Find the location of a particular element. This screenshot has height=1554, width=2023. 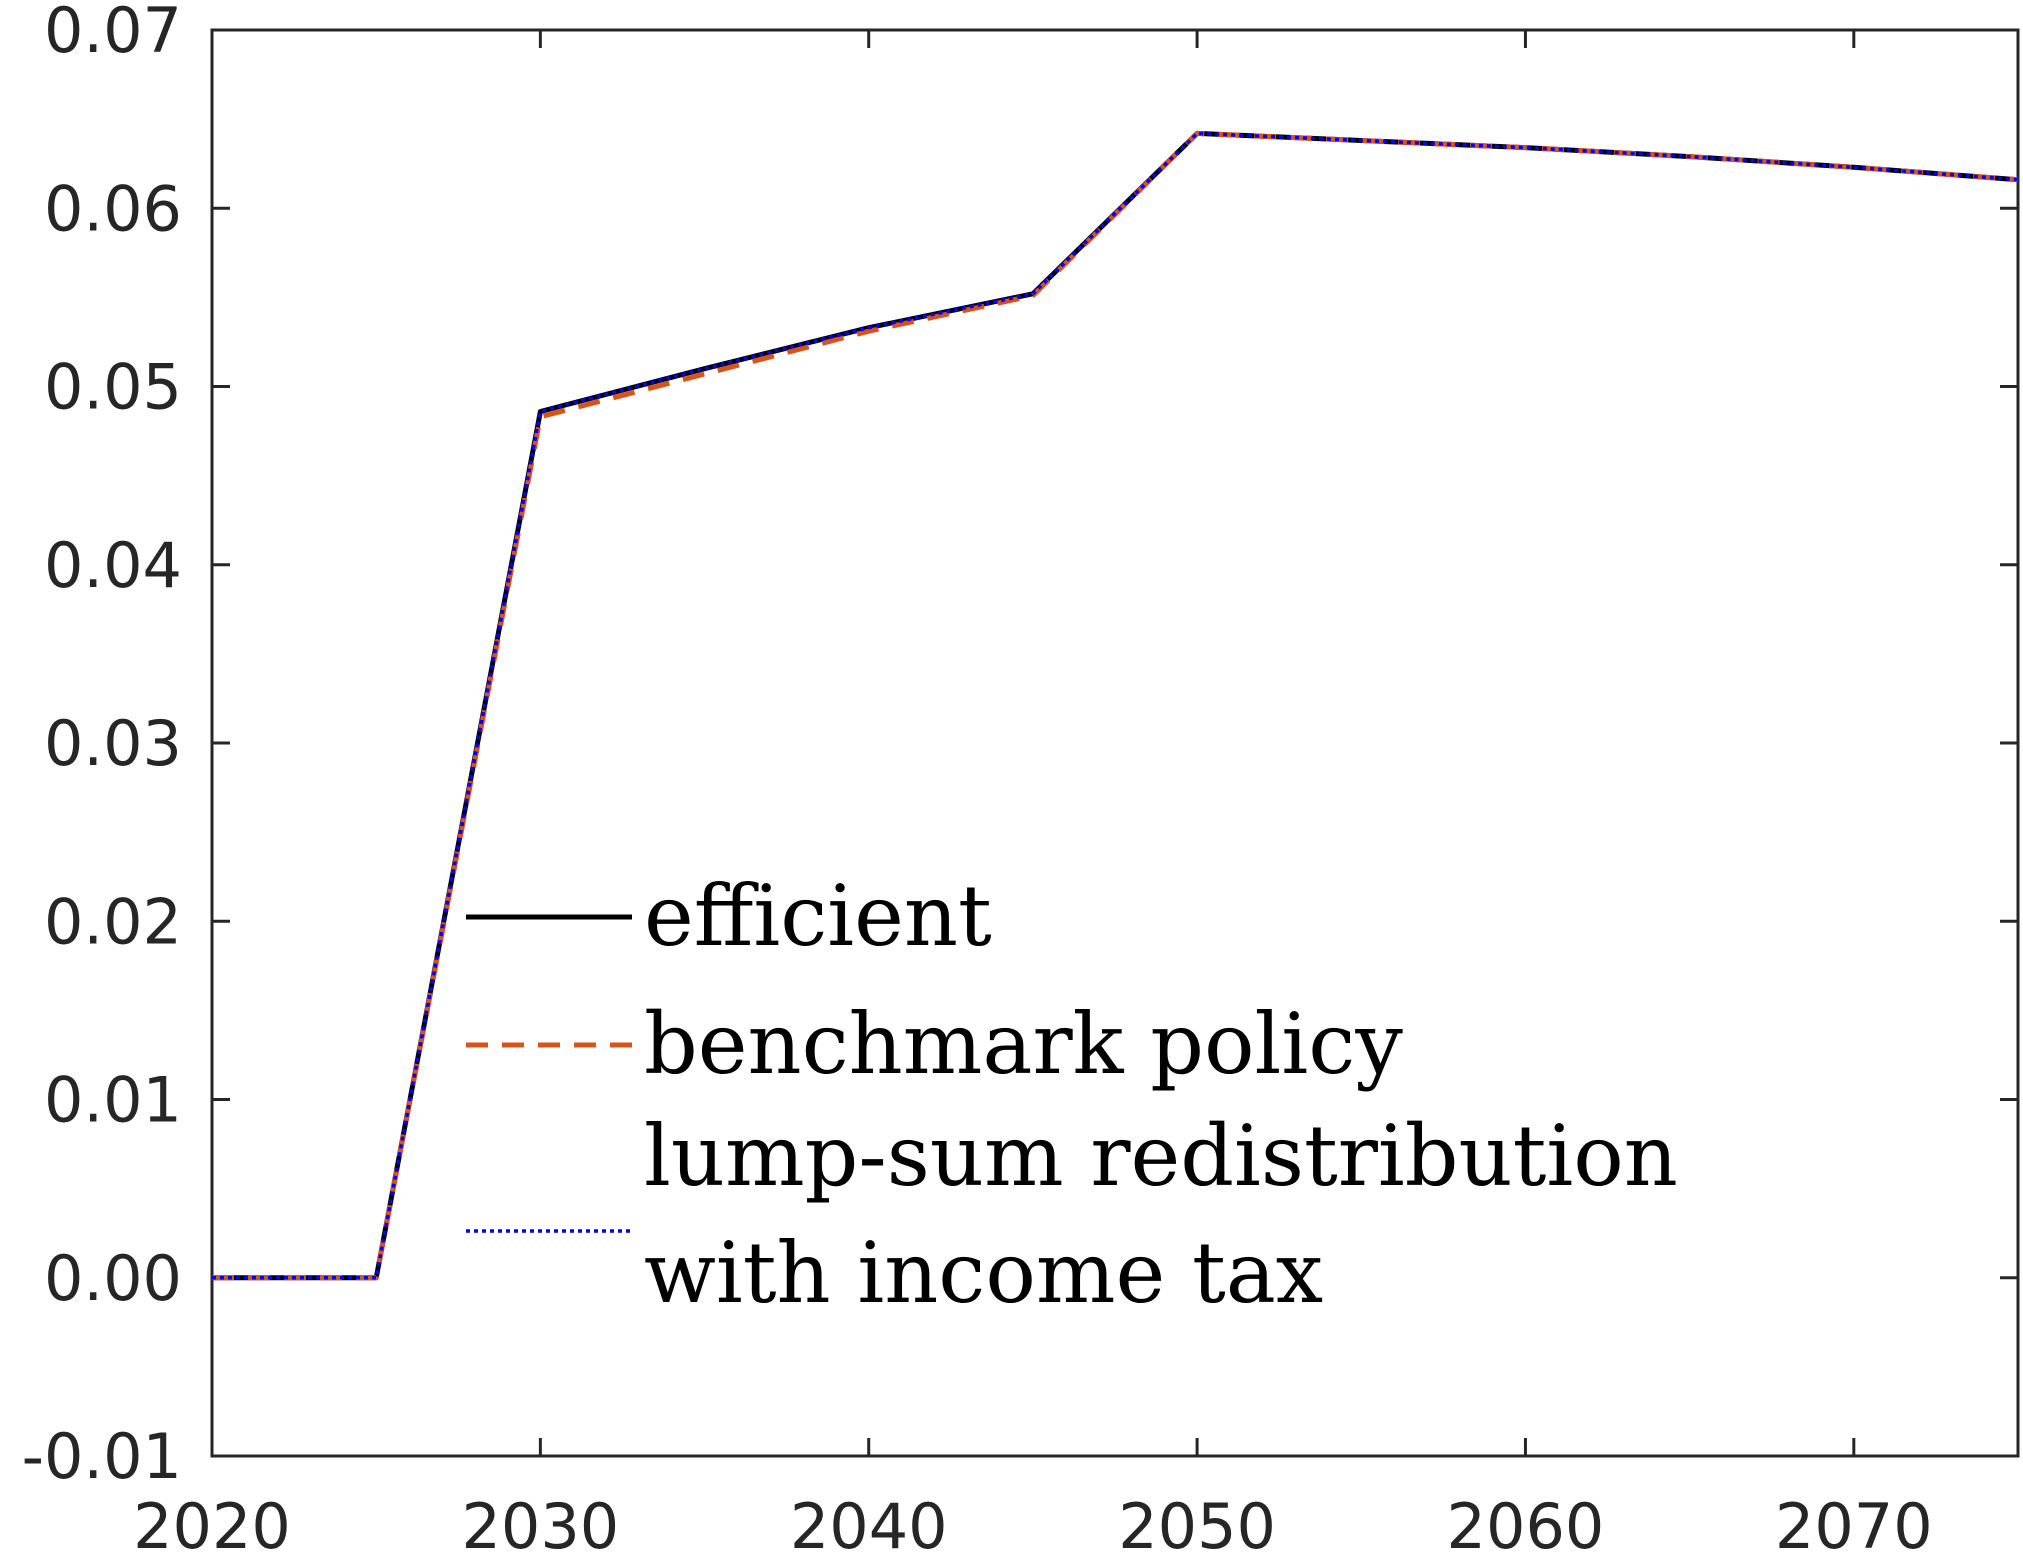

legend-label: with income tax is located at coordinates (983, 1273).